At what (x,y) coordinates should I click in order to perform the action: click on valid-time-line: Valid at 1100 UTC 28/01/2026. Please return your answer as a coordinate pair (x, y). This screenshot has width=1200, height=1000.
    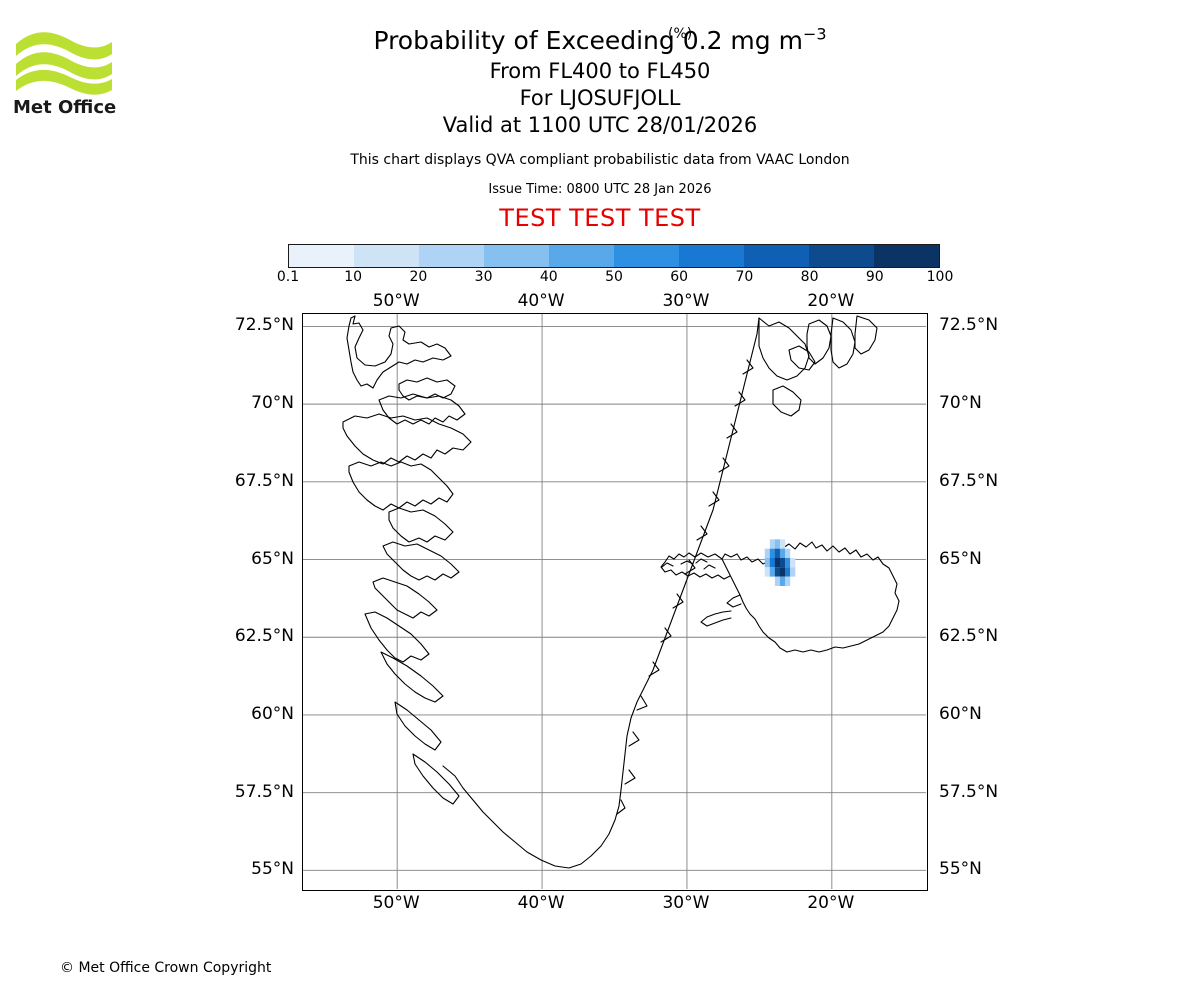
    Looking at the image, I should click on (600, 125).